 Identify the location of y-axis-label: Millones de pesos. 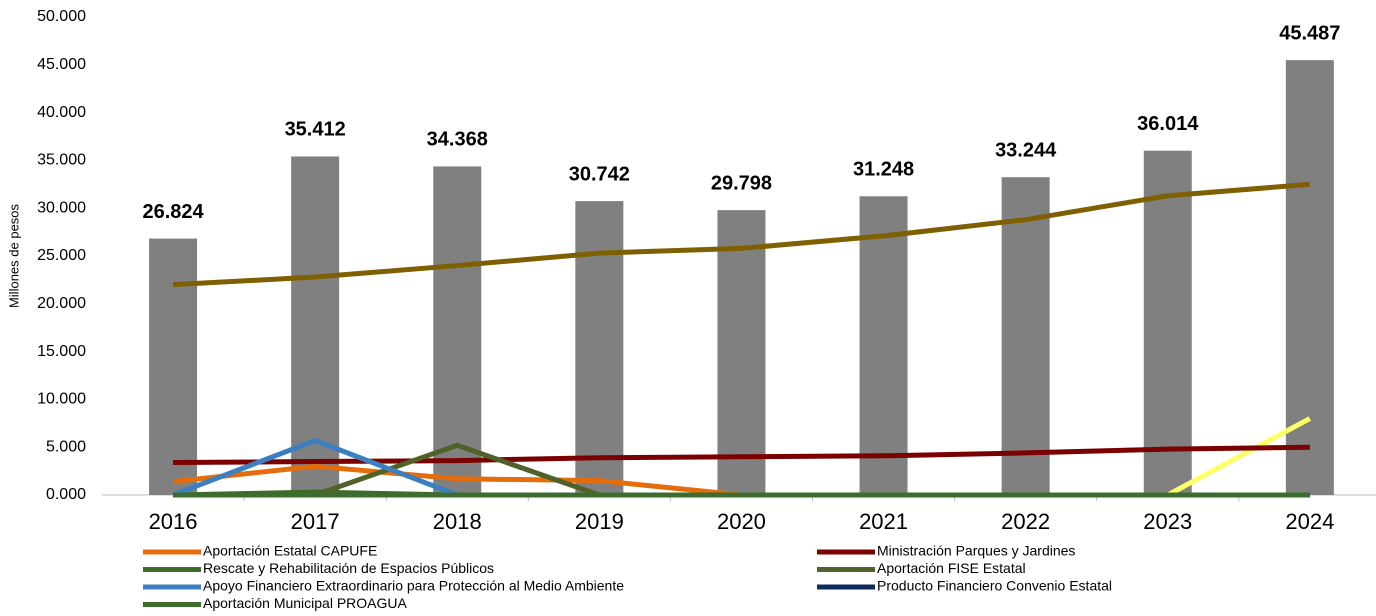
(13, 255).